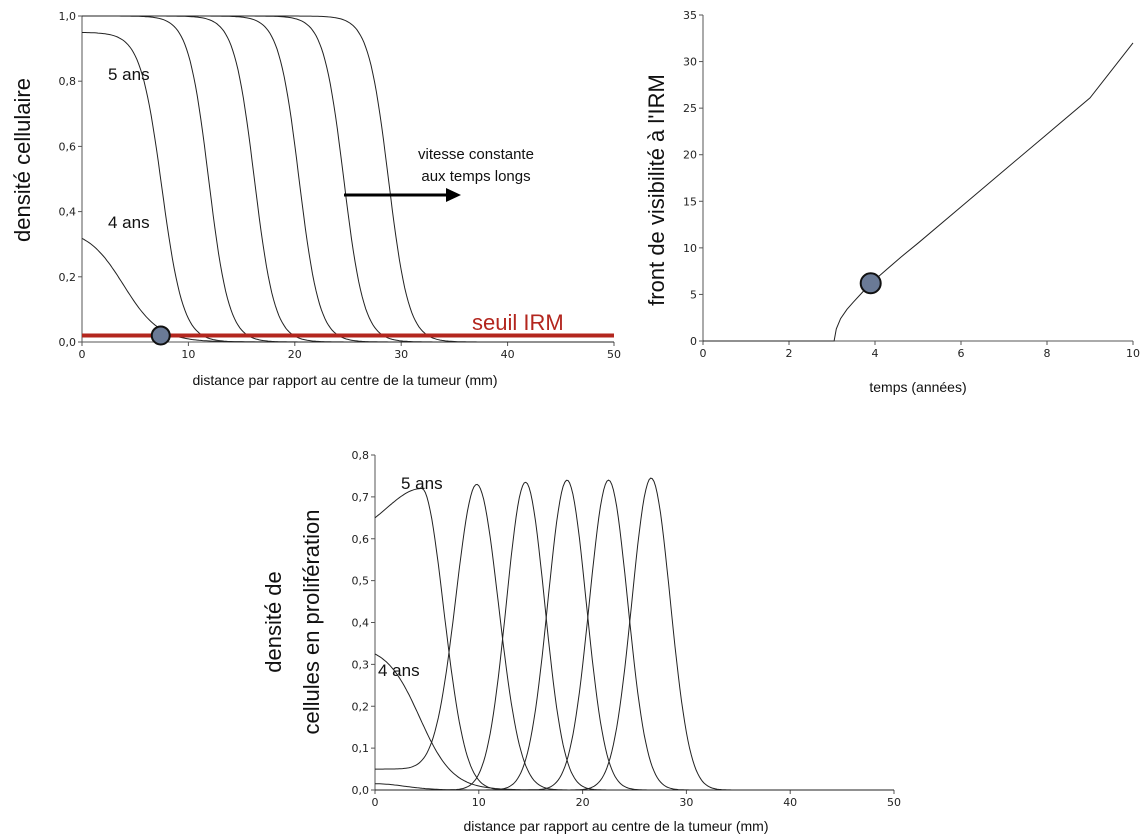 The image size is (1146, 836). I want to click on front-xtick-label: 10, so click(1133, 353).